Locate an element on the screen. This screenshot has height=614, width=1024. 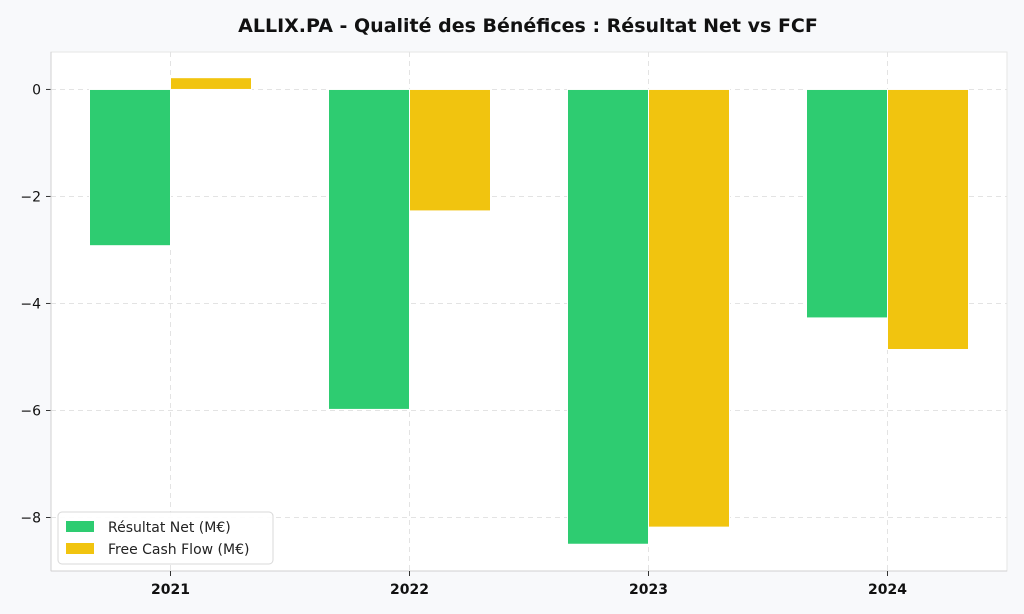
x-tick-label: 2022 is located at coordinates (409, 590).